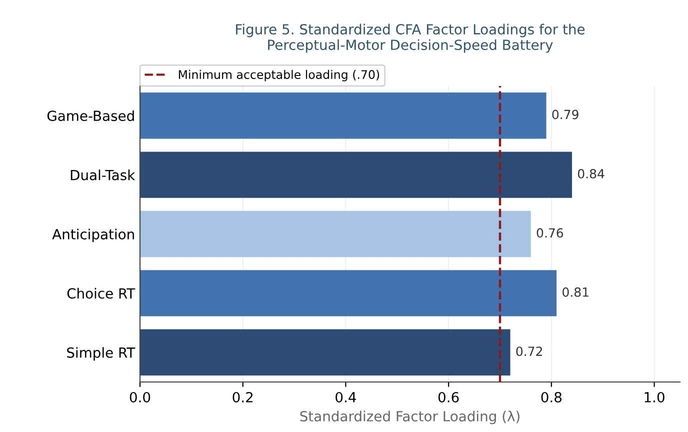  I want to click on x-tick-label: 1.0, so click(654, 397).